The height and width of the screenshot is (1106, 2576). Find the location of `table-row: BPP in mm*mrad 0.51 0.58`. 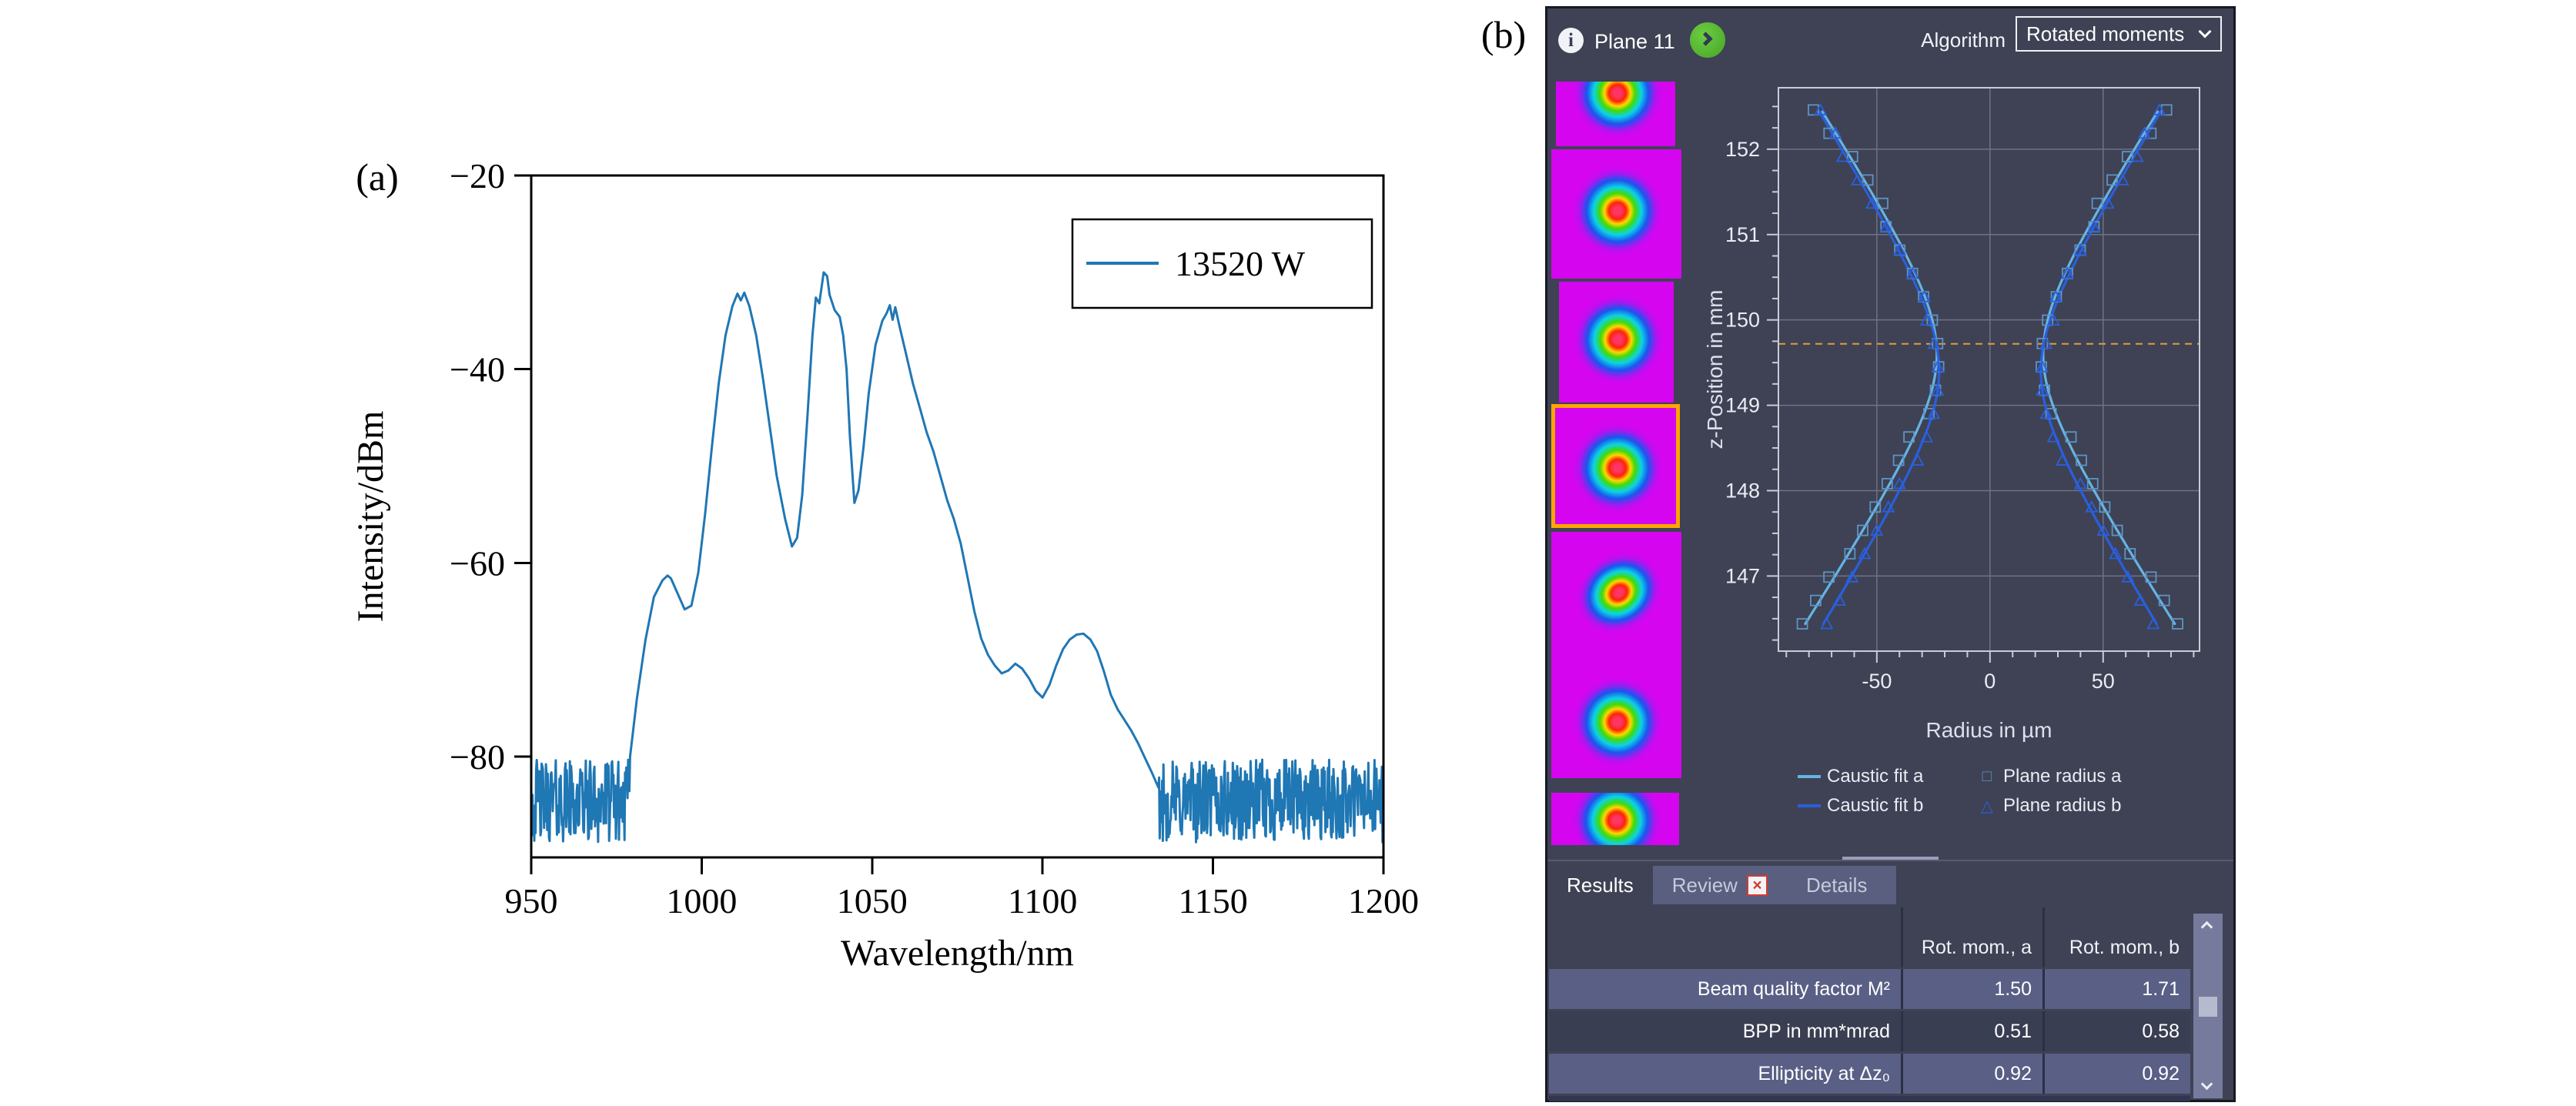

table-row: BPP in mm*mrad 0.51 0.58 is located at coordinates (1870, 1031).